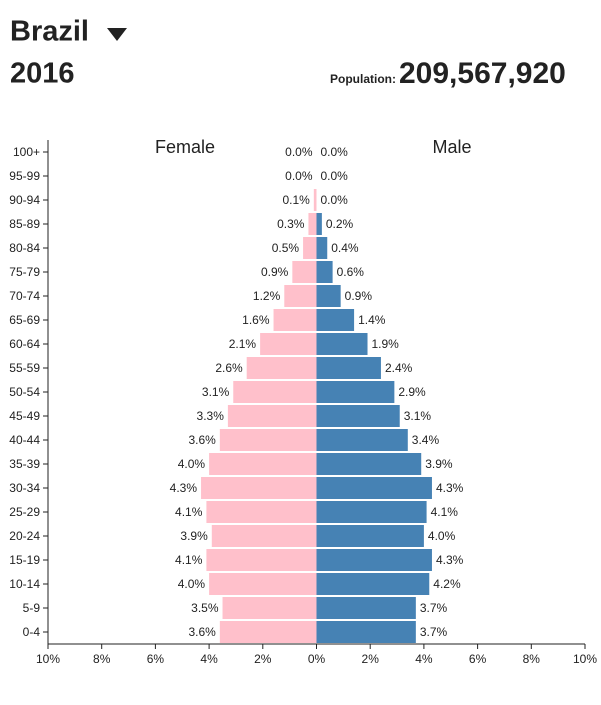 Image resolution: width=601 pixels, height=705 pixels. I want to click on country: Brazil, so click(49, 32).